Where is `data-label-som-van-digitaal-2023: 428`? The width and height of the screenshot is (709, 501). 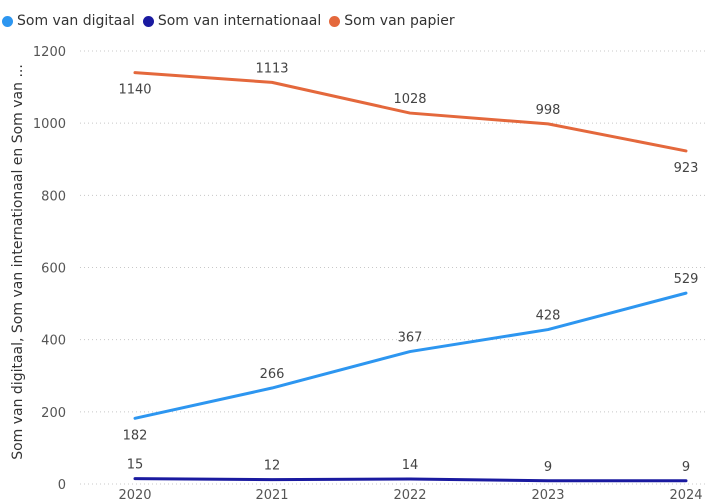
data-label-som-van-digitaal-2023: 428 is located at coordinates (548, 316).